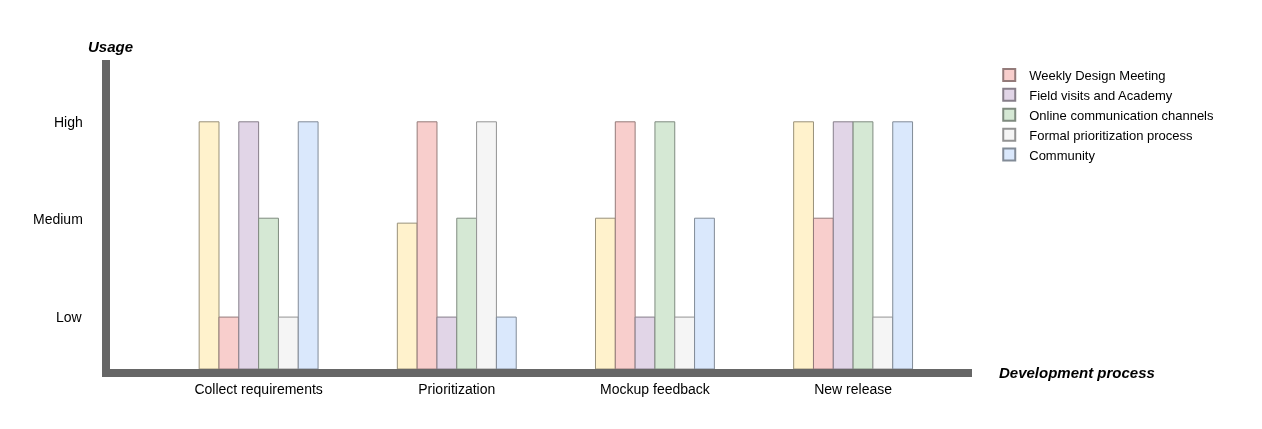 The height and width of the screenshot is (429, 1262). What do you see at coordinates (1122, 115) in the screenshot?
I see `legend-label: Online communication channels` at bounding box center [1122, 115].